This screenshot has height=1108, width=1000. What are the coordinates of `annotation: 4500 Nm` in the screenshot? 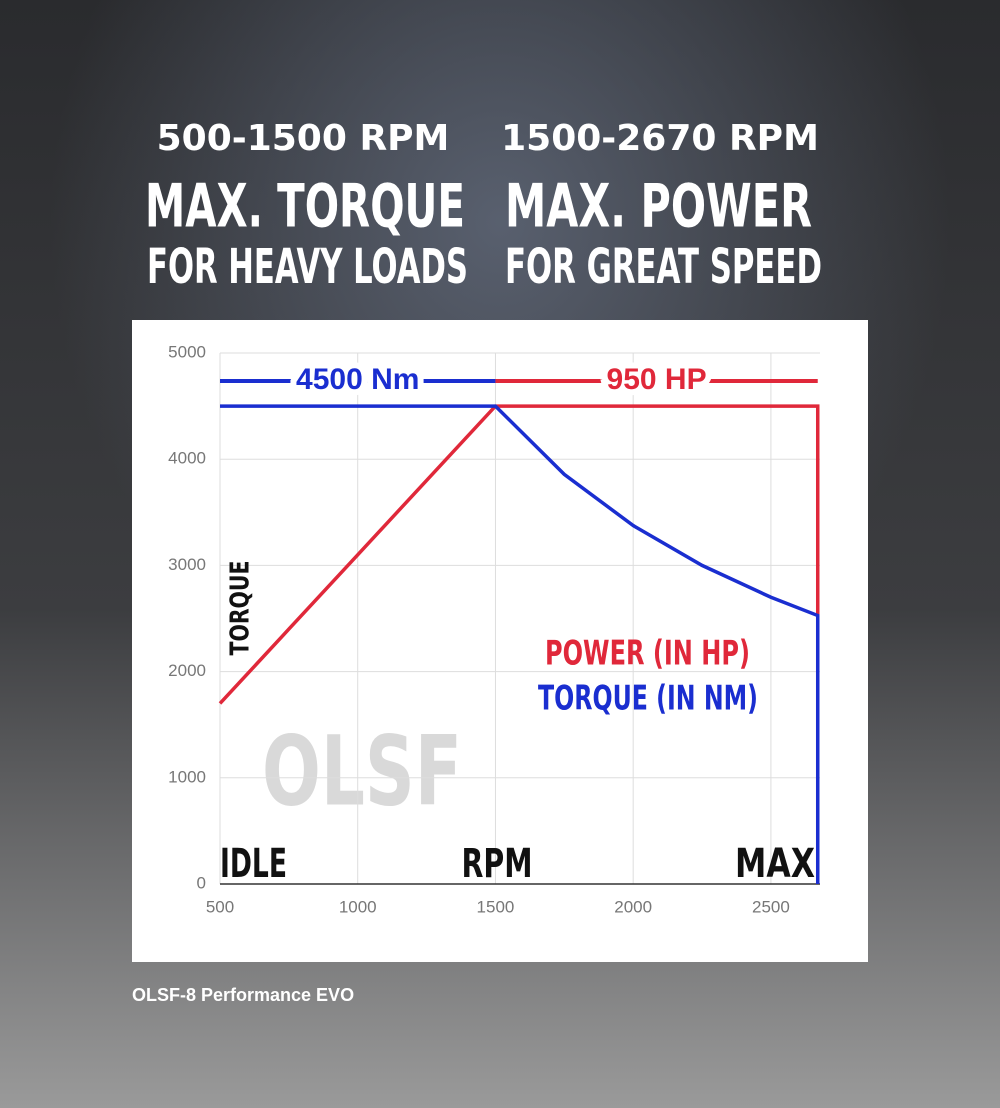 It's located at (357, 379).